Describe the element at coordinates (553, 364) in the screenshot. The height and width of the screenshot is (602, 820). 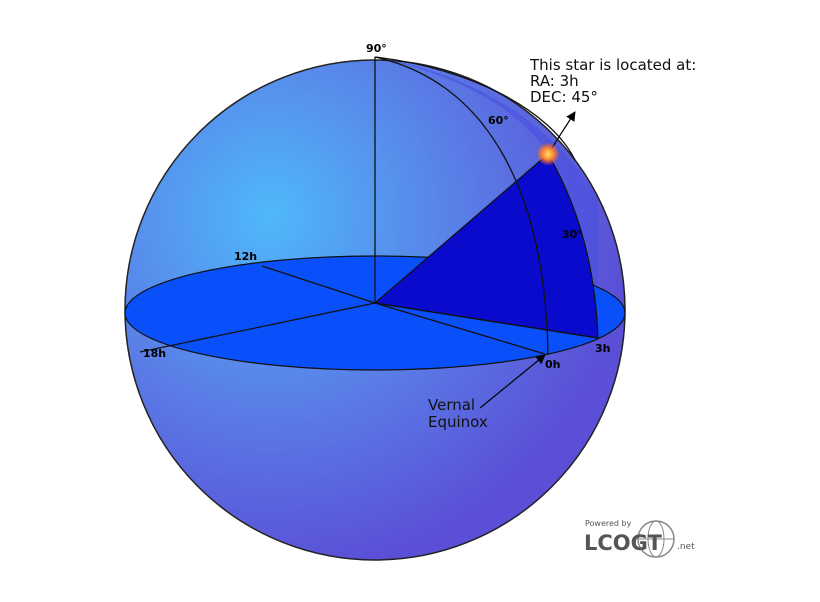
I see `hour-label: 0h` at that location.